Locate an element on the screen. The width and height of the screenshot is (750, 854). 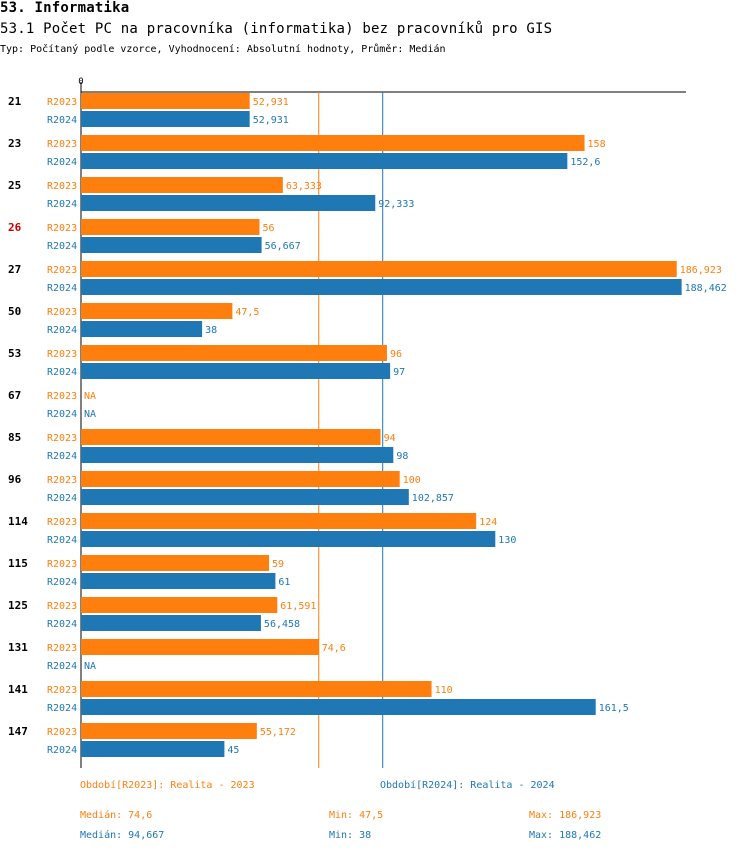
category-label: 26 is located at coordinates (15, 227).